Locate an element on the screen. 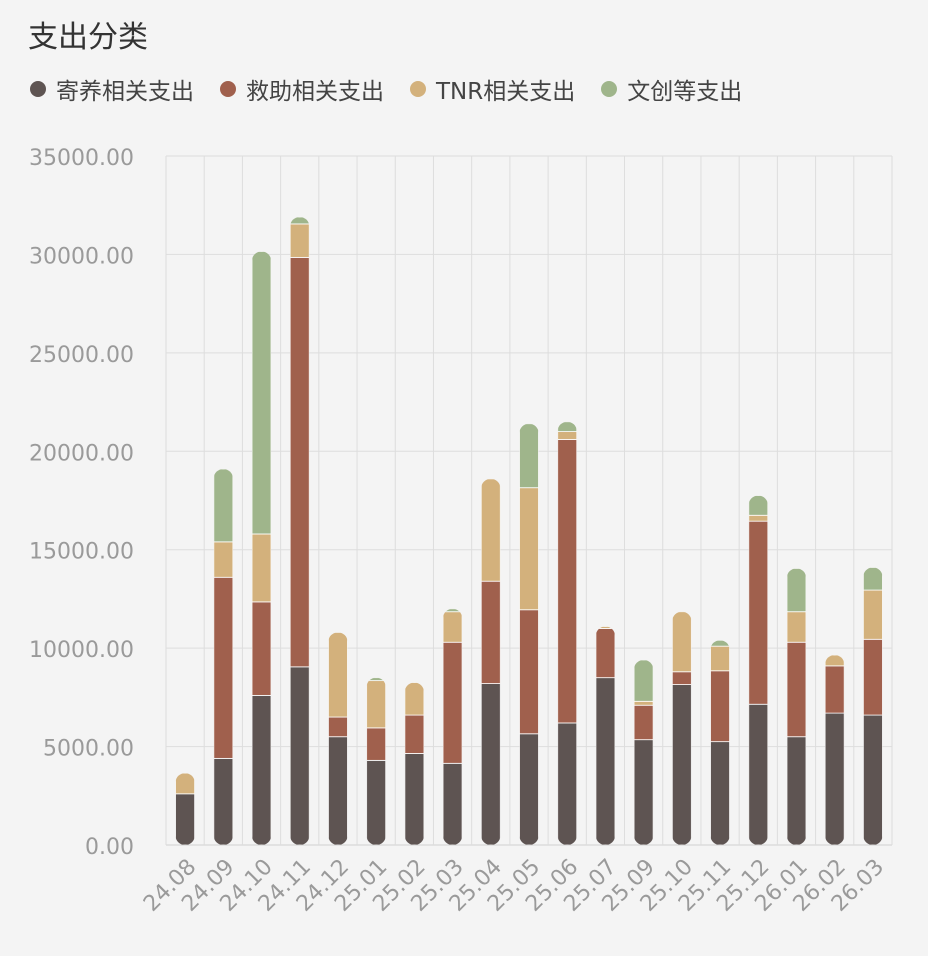  bar-segment-24.11-0 is located at coordinates (300, 756).